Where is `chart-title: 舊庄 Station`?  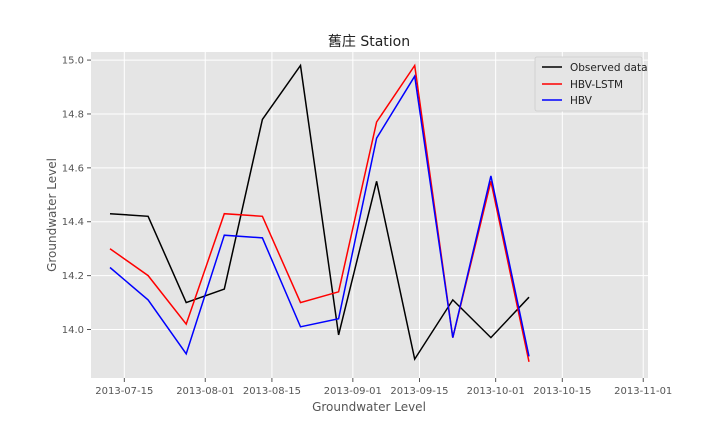 chart-title: 舊庄 Station is located at coordinates (369, 41).